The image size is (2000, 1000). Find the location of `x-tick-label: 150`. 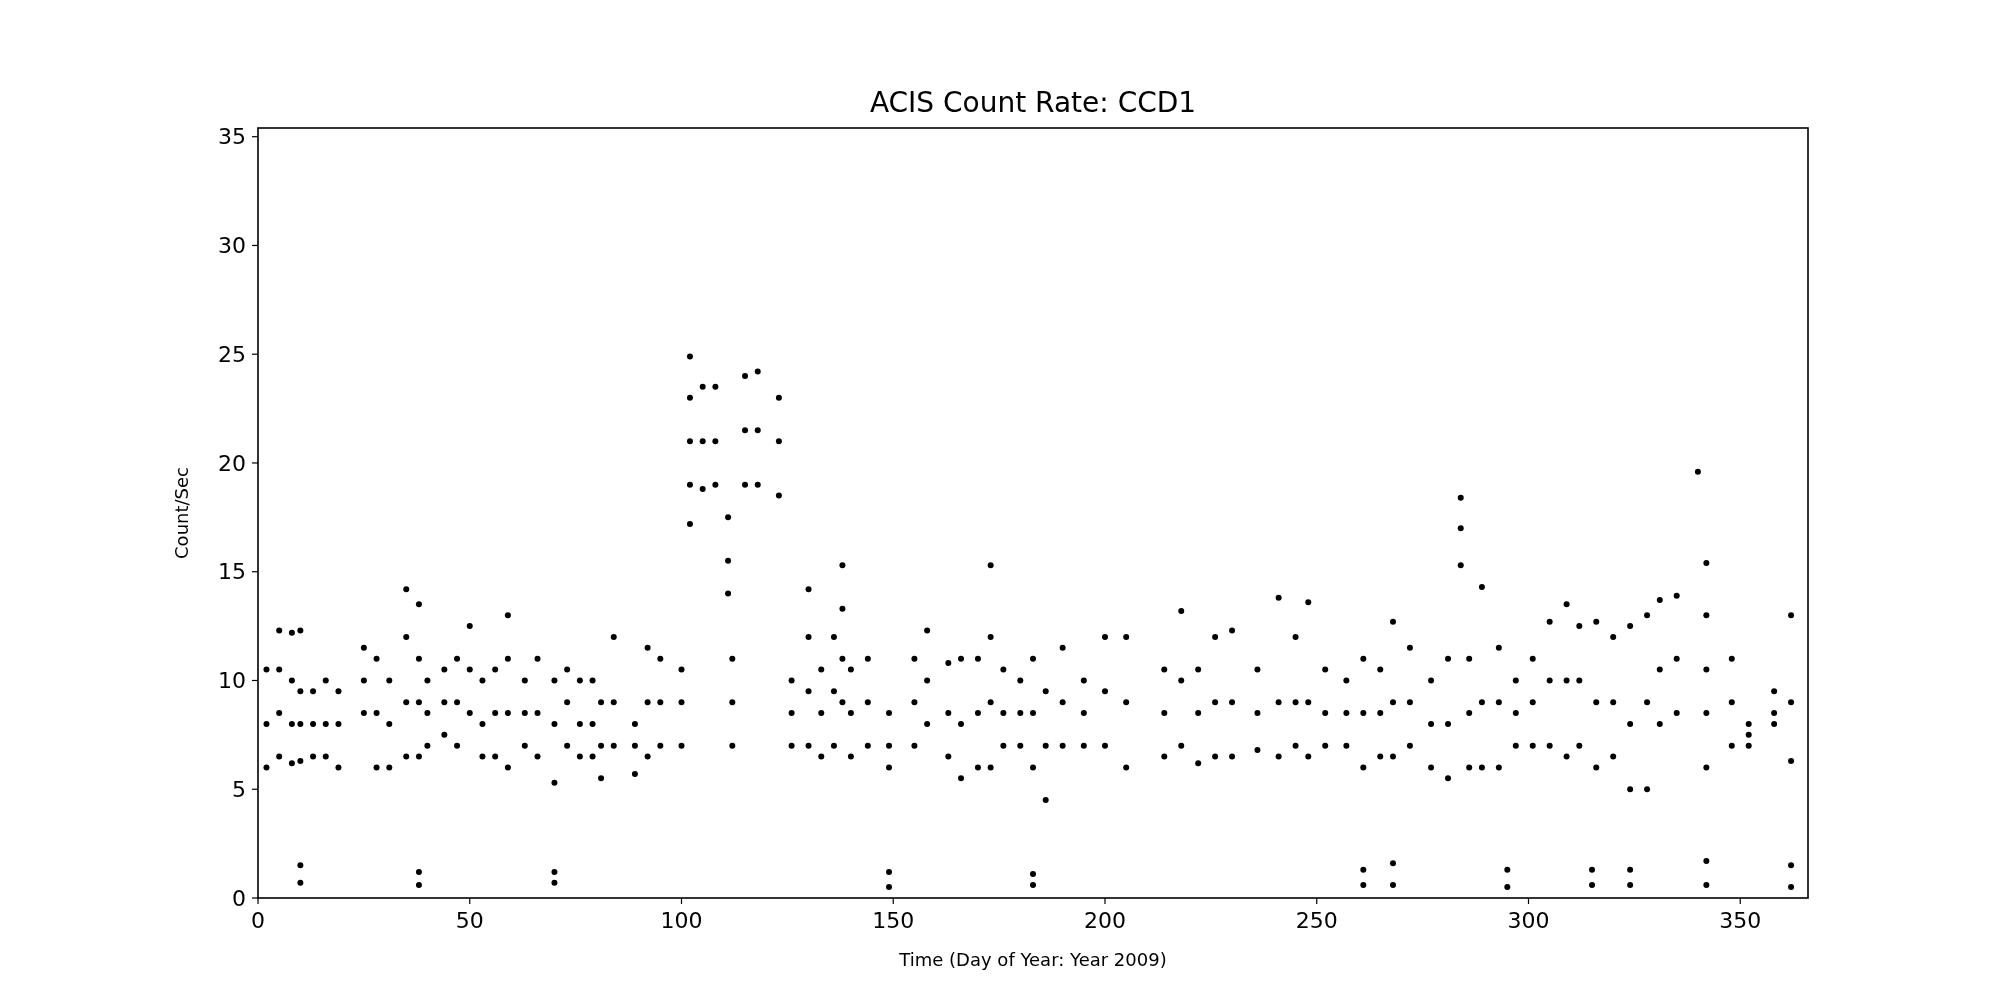

x-tick-label: 150 is located at coordinates (893, 920).